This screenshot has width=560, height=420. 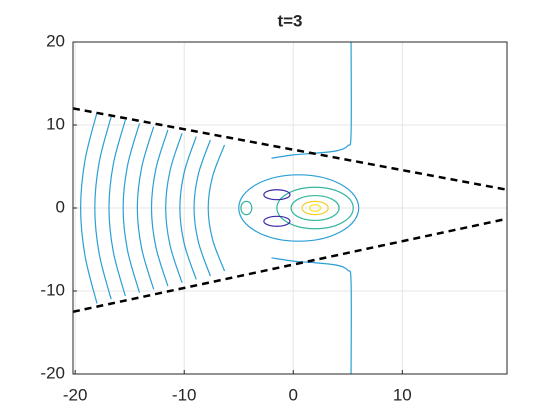 I want to click on x-tick-label: 10, so click(x=402, y=394).